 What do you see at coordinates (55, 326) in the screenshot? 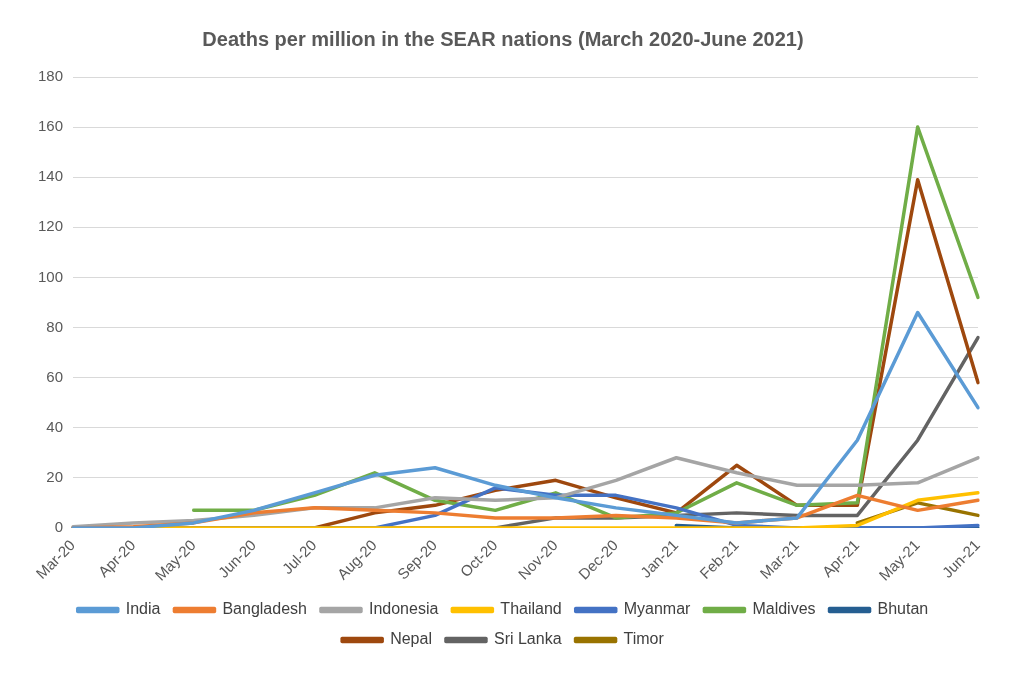
I see `y-tick-label: 80` at bounding box center [55, 326].